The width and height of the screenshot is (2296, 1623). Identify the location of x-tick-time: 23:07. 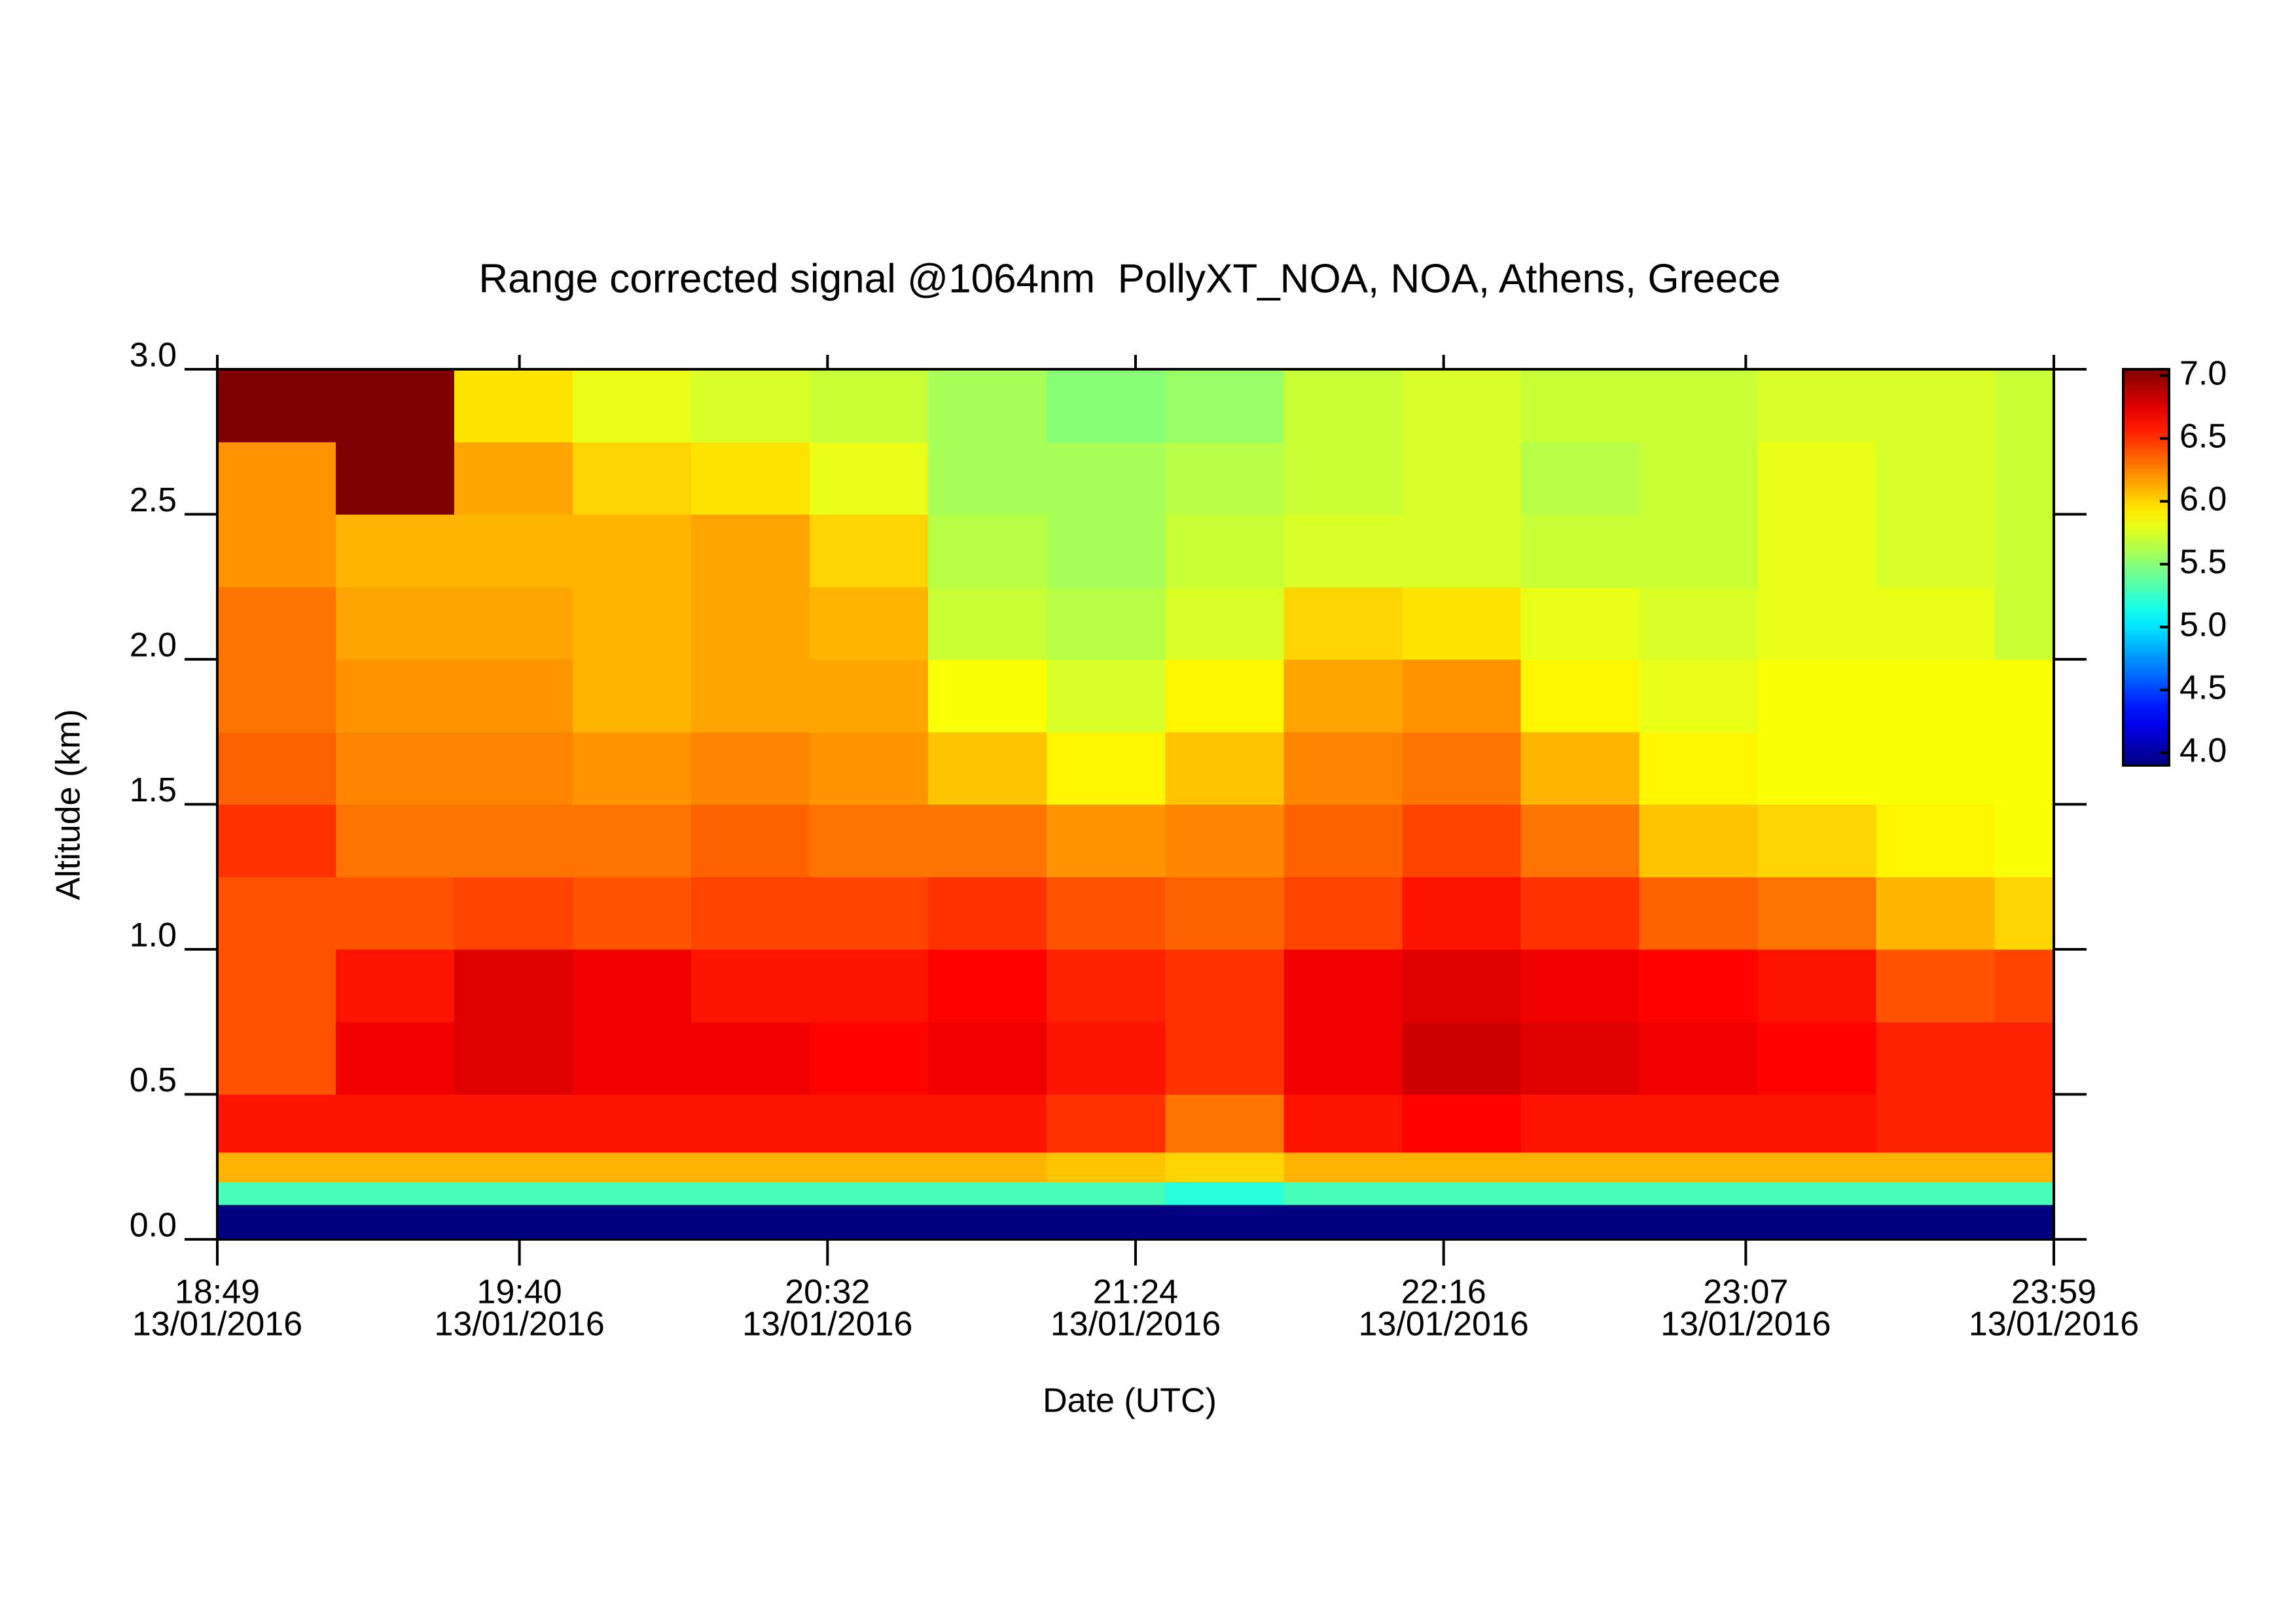
(1746, 1292).